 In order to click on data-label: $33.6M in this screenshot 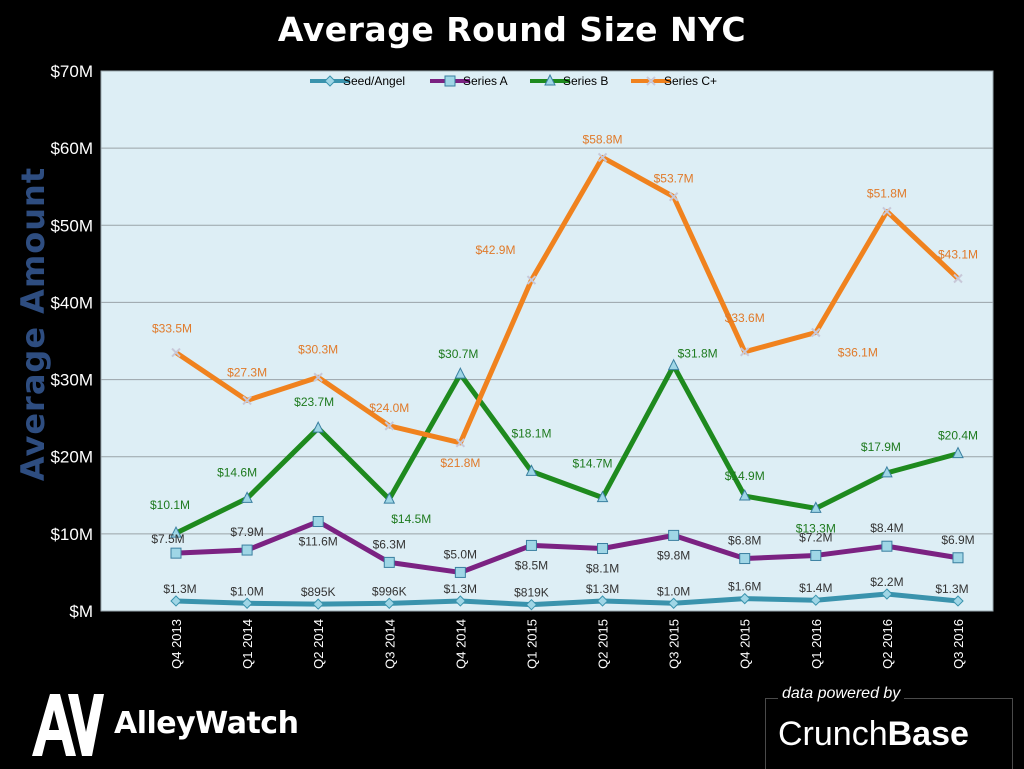, I will do `click(745, 318)`.